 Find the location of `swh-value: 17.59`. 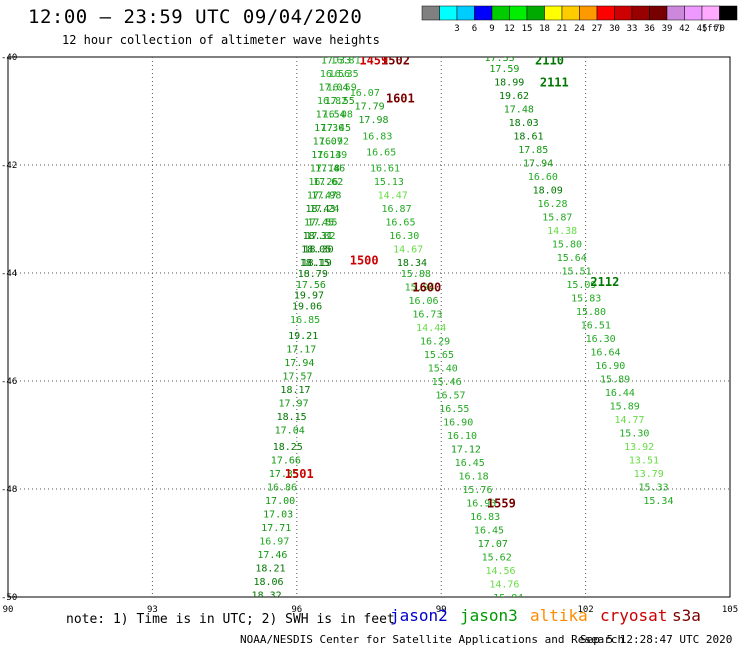

swh-value: 17.59 is located at coordinates (504, 69).